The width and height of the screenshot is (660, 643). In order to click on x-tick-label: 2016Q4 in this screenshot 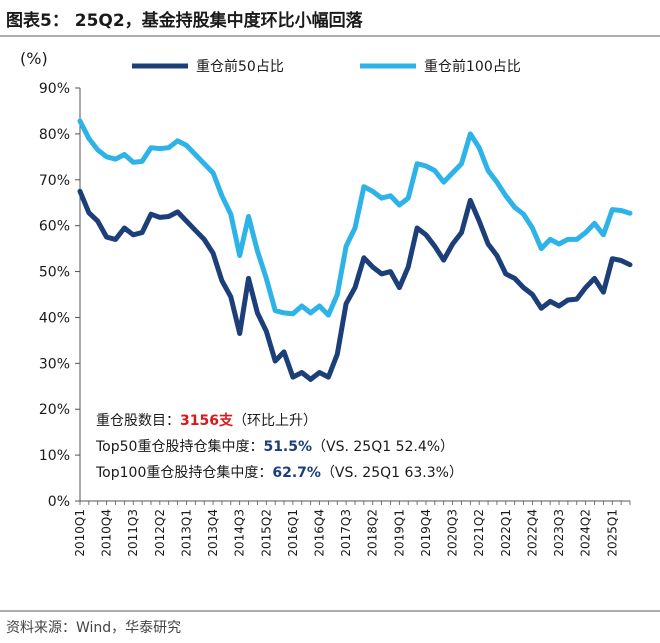, I will do `click(320, 533)`.